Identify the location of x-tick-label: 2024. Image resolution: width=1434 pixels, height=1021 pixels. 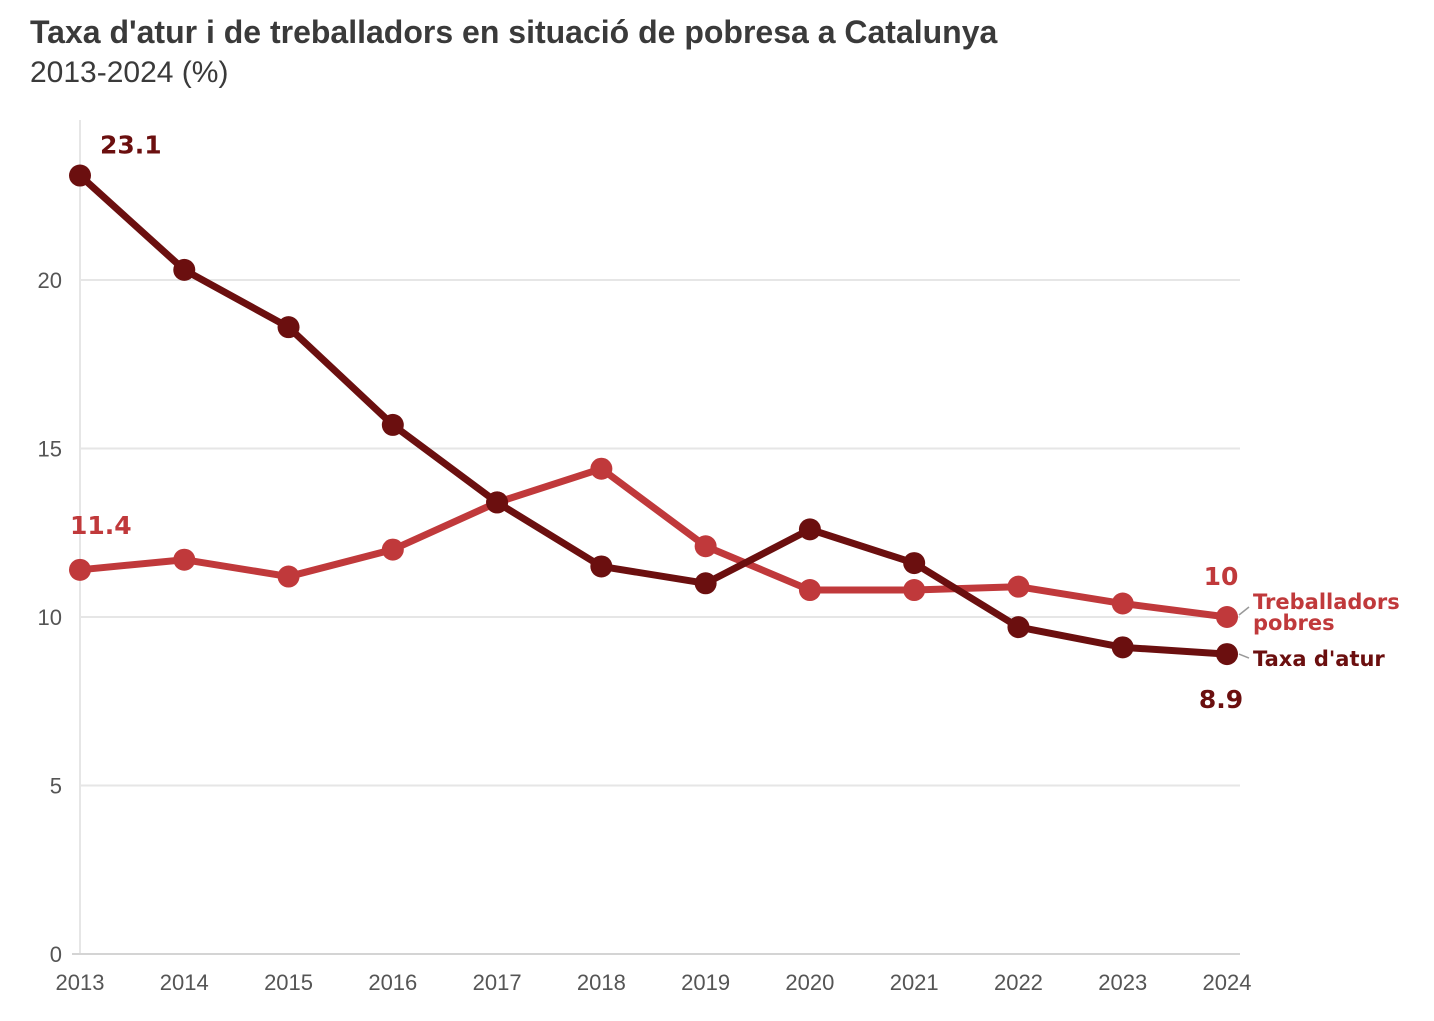
(1227, 982).